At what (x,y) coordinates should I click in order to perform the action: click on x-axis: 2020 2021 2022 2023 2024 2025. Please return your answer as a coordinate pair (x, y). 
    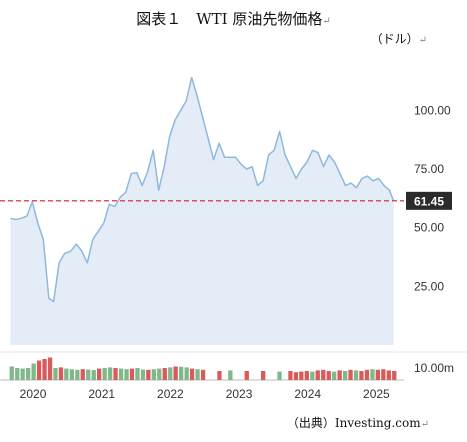
    Looking at the image, I should click on (205, 394).